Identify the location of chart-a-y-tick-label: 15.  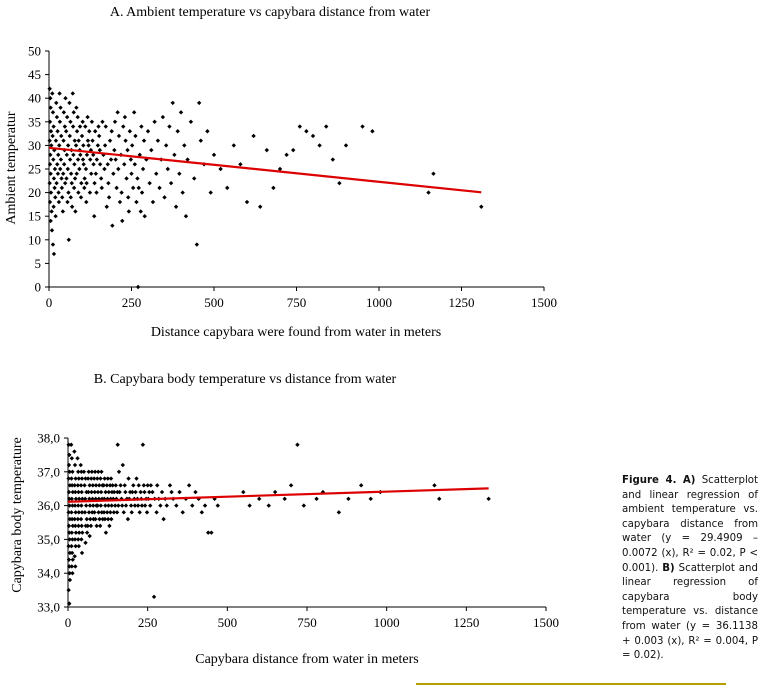
(34, 216).